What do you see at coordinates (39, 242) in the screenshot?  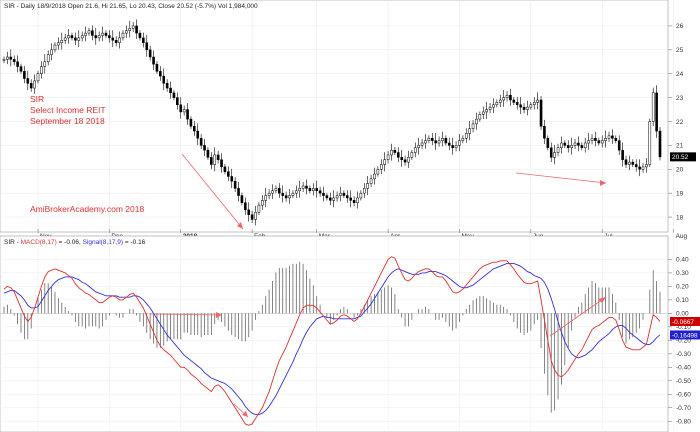 I see `macd-header-macd-label: MACD(8,17)` at bounding box center [39, 242].